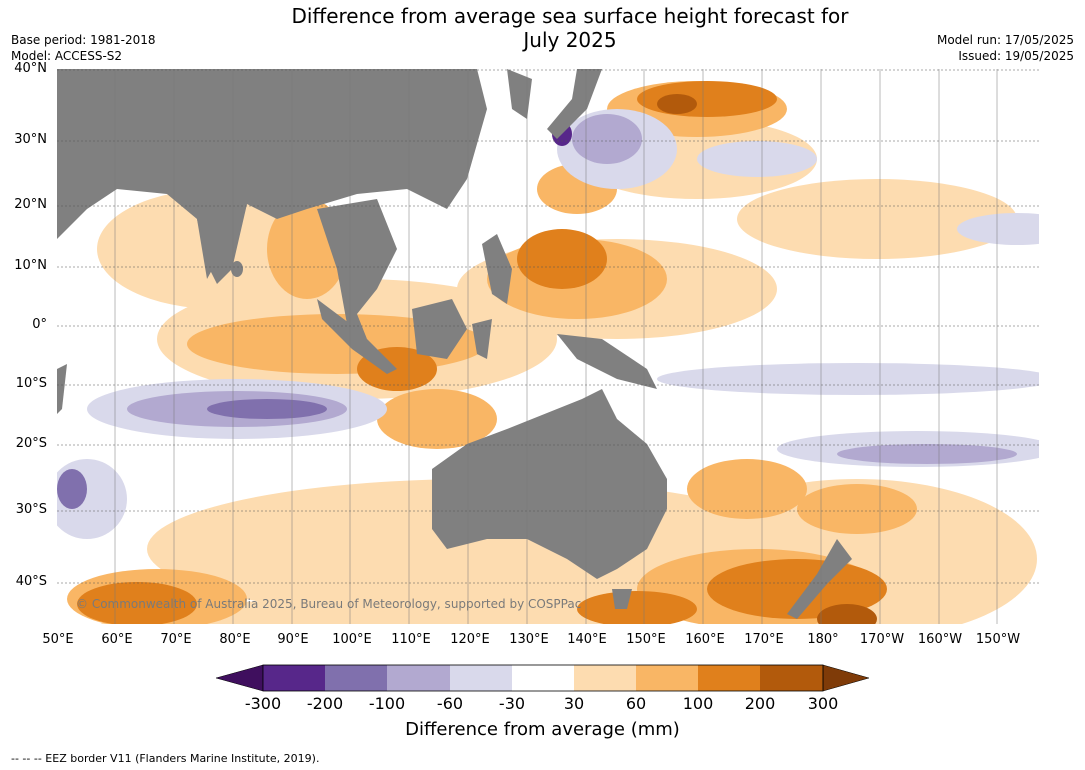 This screenshot has height=770, width=1085. Describe the element at coordinates (83, 40) in the screenshot. I see `base-period: Base period: 1981-2018` at that location.